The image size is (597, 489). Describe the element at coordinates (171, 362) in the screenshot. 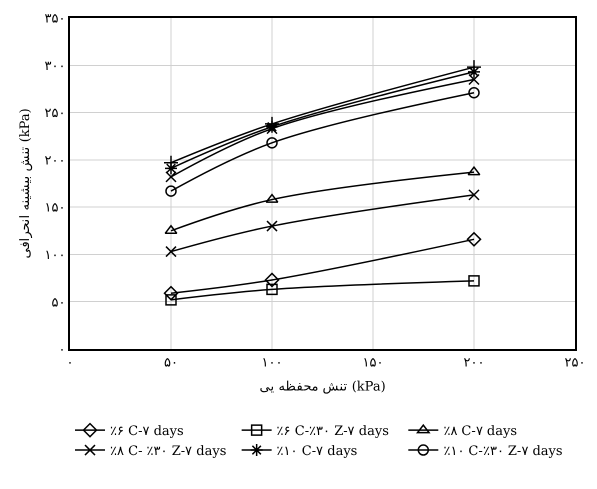

I see `x-tick-label: ۵۰` at that location.